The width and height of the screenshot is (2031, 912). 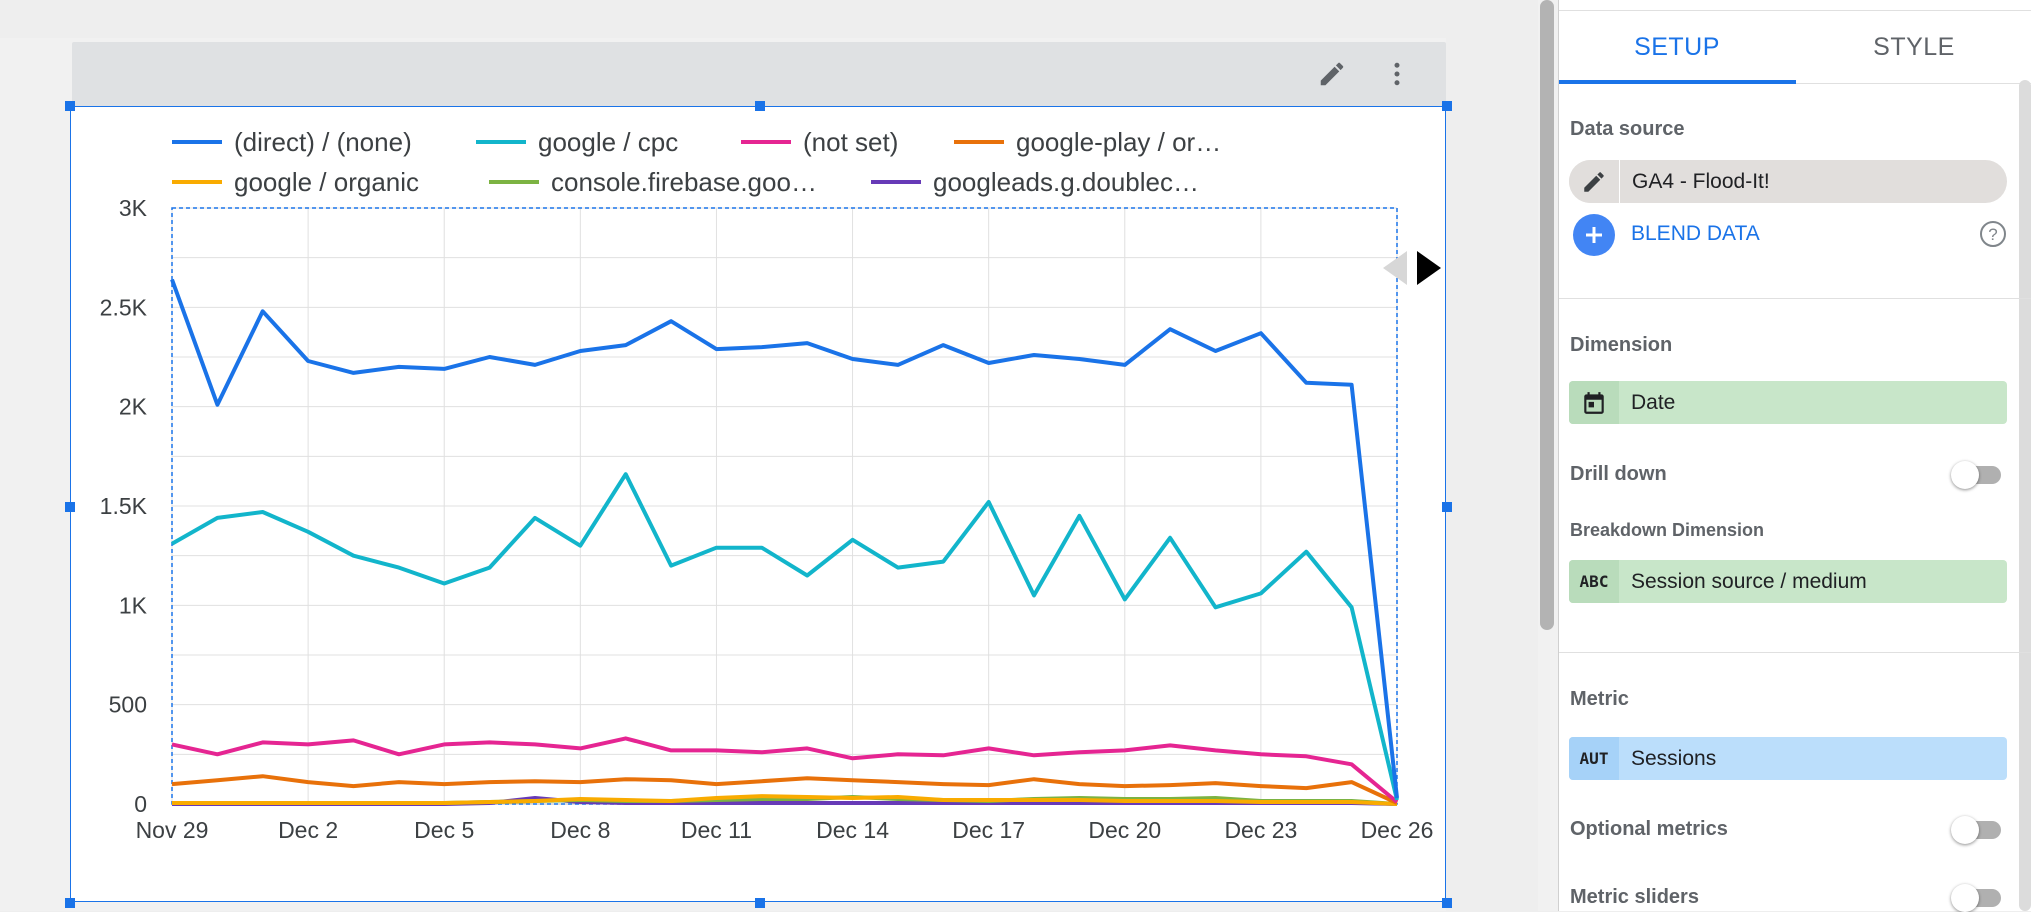 What do you see at coordinates (323, 142) in the screenshot?
I see `legend-label: (direct) / (none)` at bounding box center [323, 142].